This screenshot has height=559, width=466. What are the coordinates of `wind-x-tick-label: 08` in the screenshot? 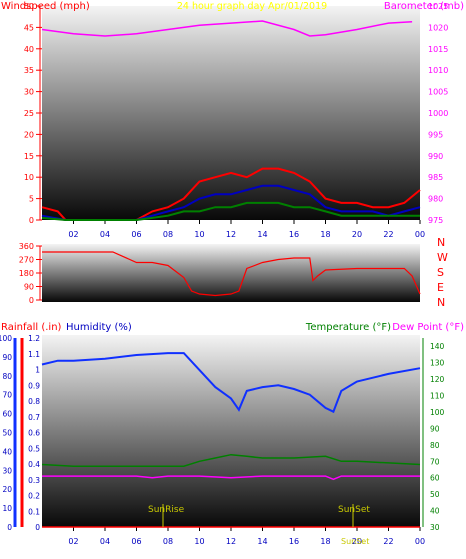 It's located at (168, 234).